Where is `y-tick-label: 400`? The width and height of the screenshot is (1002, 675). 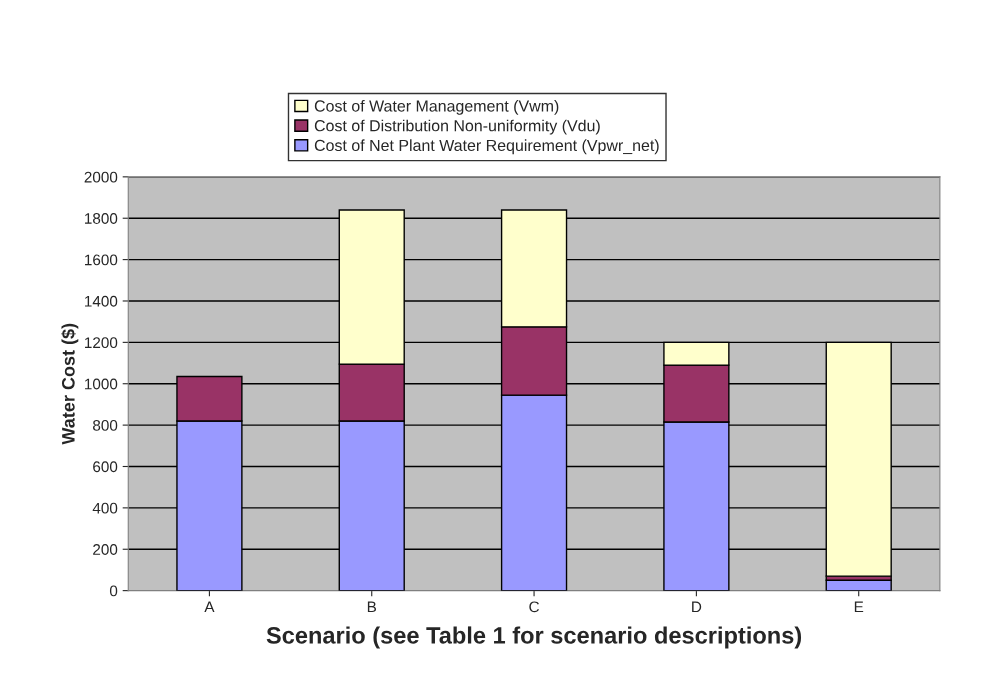 y-tick-label: 400 is located at coordinates (105, 508).